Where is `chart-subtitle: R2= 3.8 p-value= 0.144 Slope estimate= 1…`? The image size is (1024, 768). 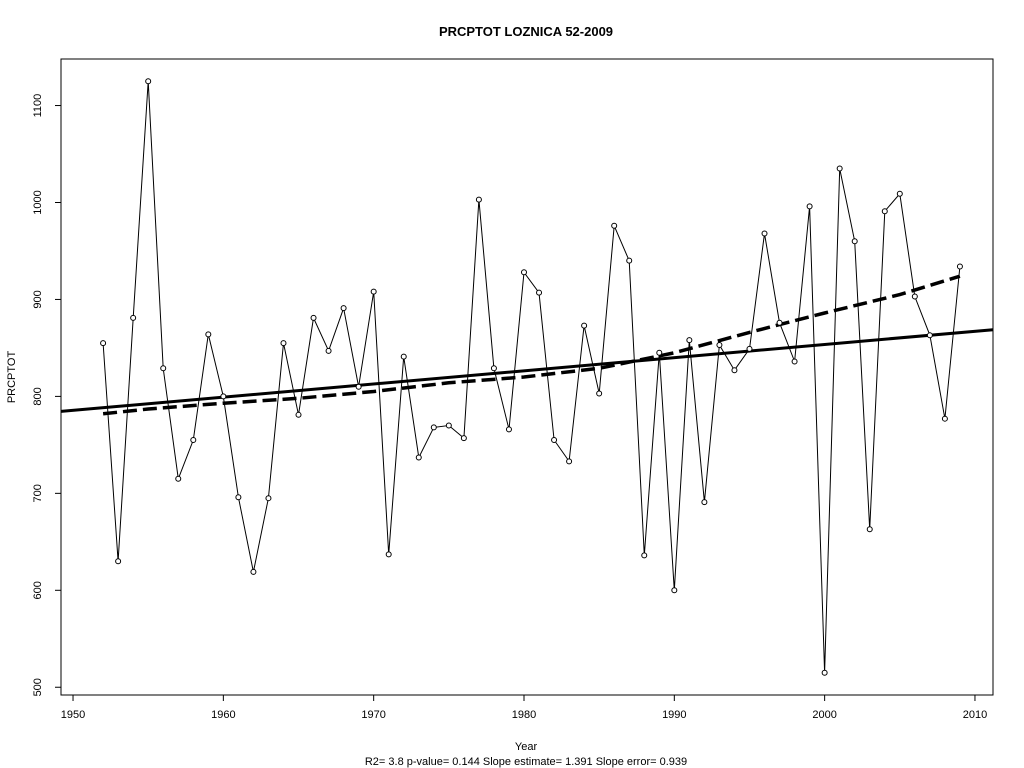
chart-subtitle: R2= 3.8 p-value= 0.144 Slope estimate= 1… is located at coordinates (526, 762).